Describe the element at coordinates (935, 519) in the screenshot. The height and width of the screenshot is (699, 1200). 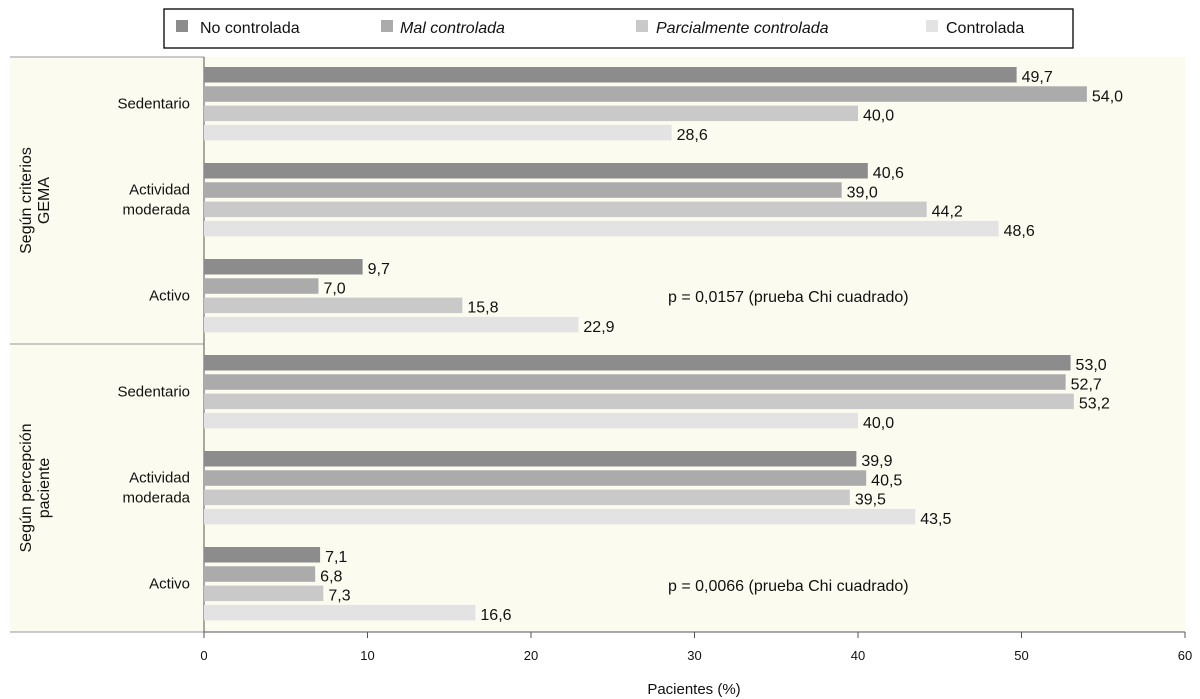
I see `bar-value-label: 43,5` at that location.